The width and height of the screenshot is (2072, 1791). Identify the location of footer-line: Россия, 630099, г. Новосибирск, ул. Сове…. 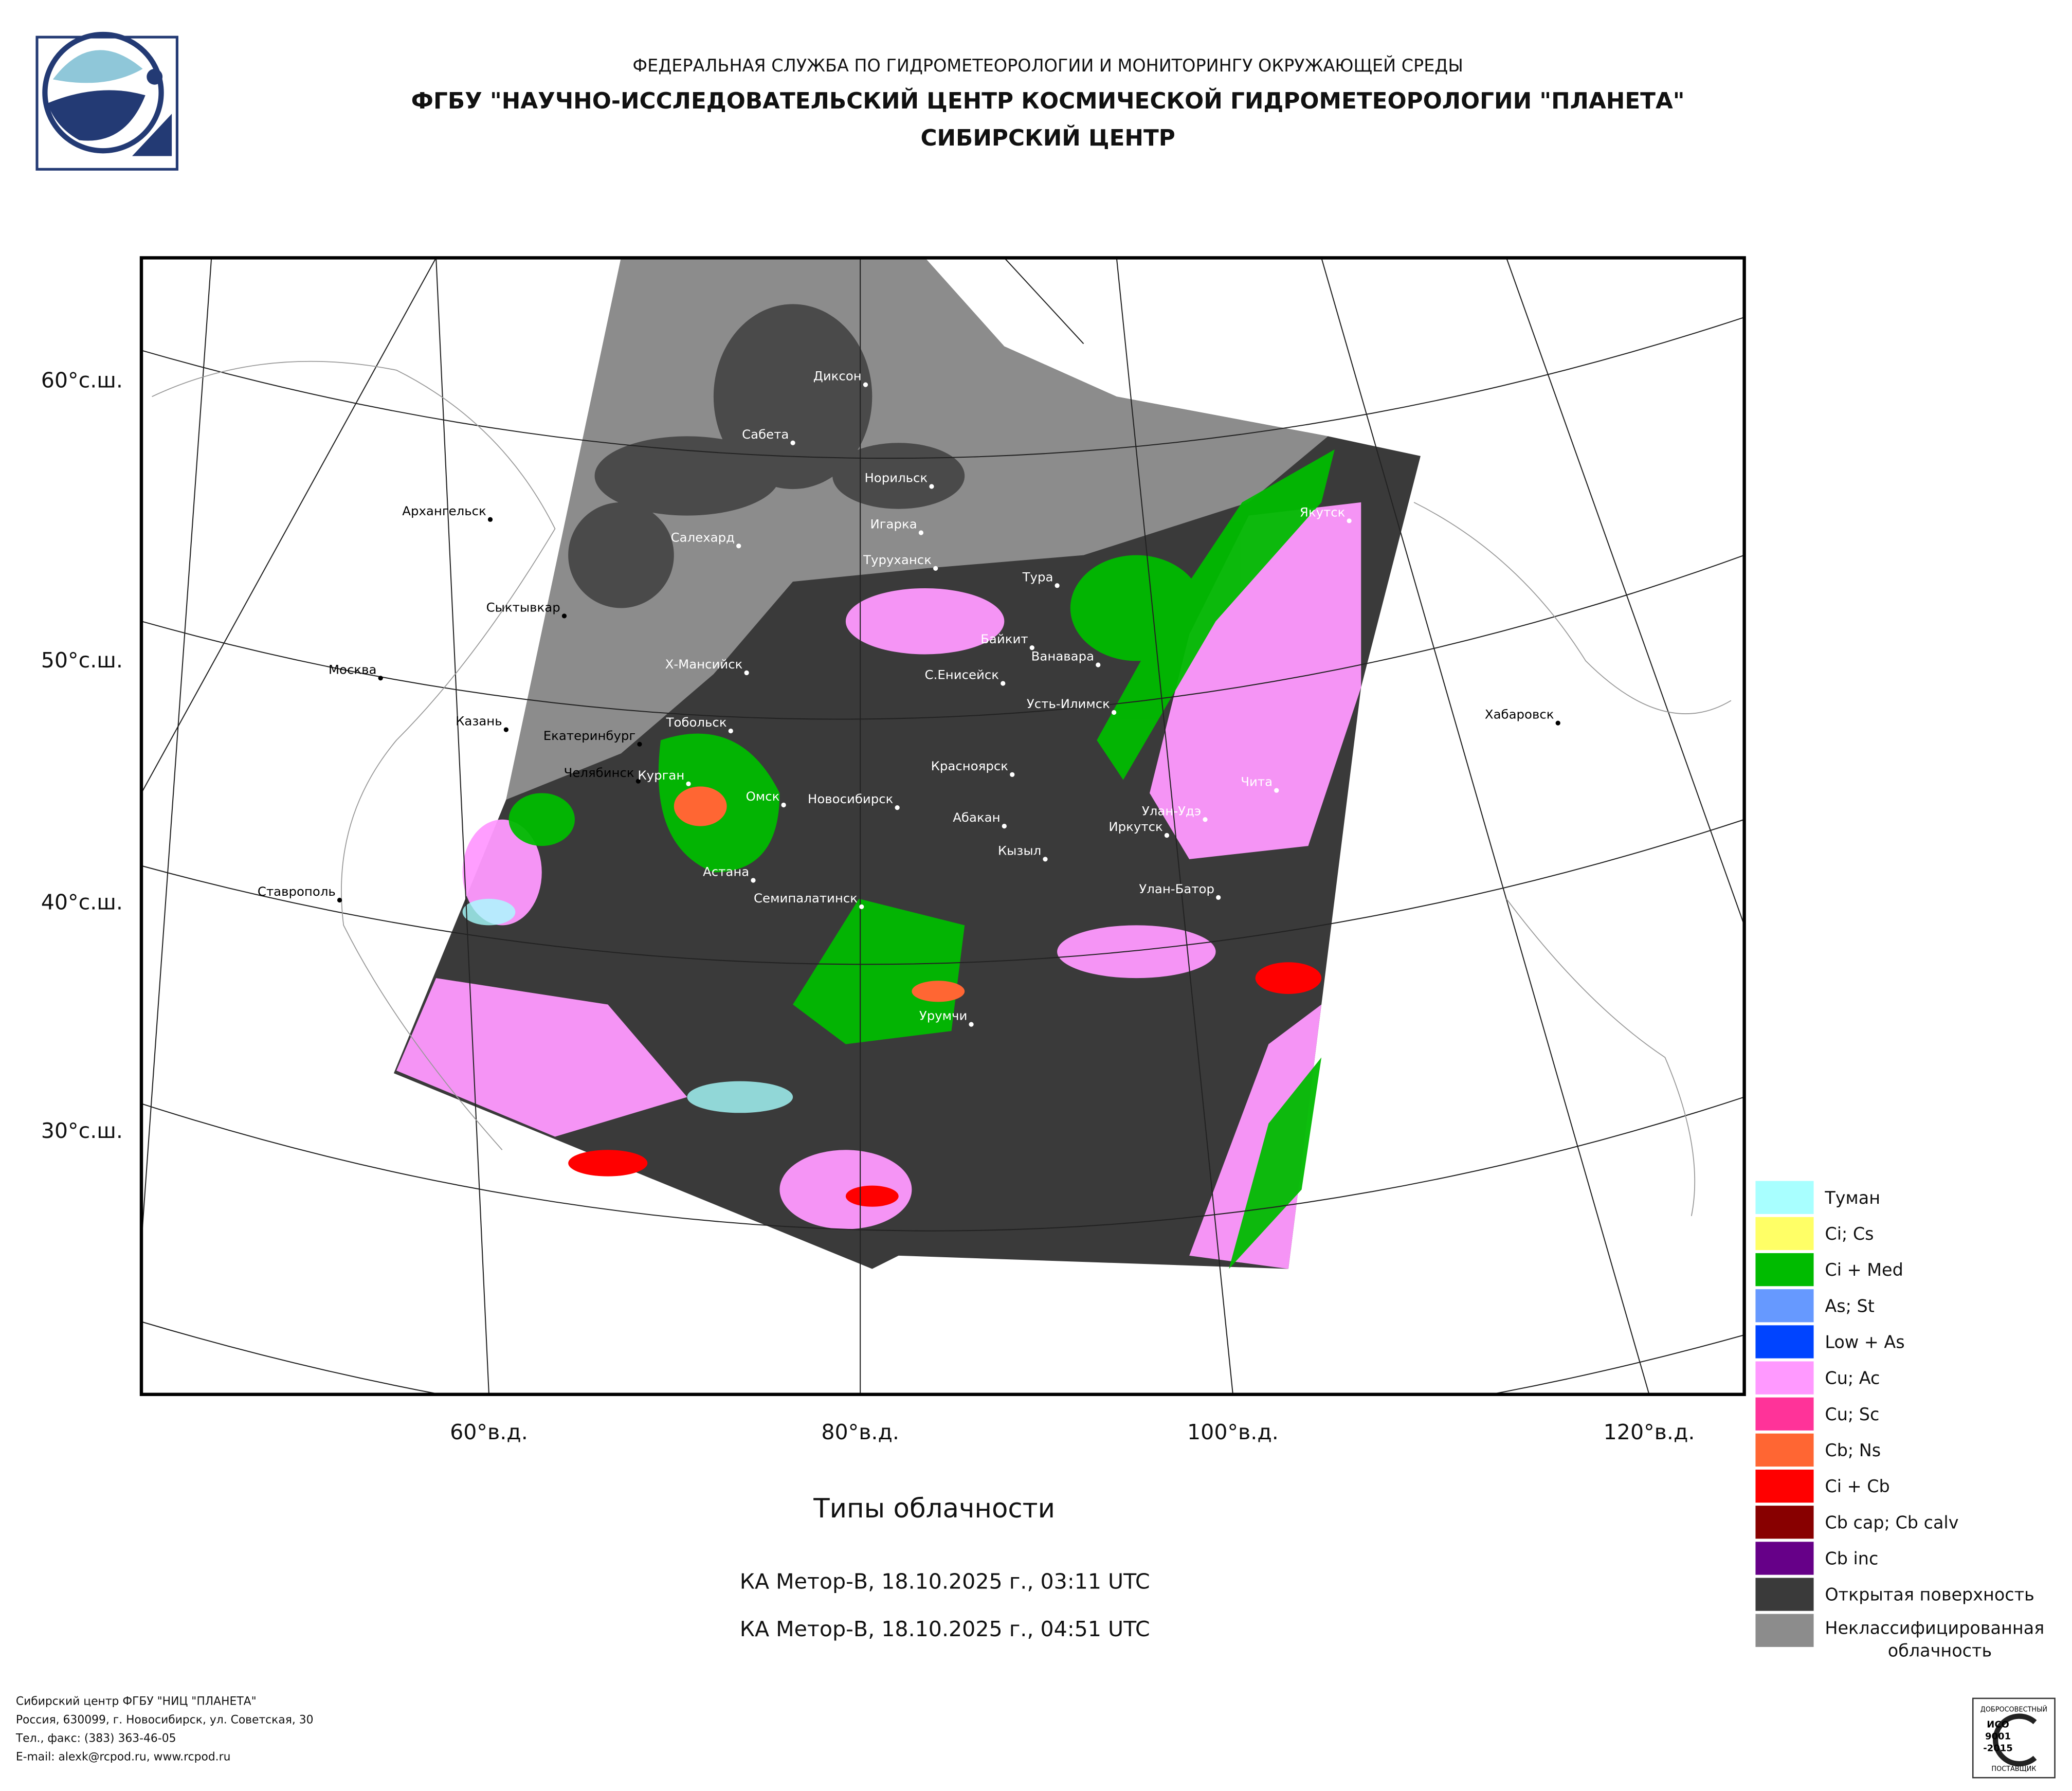
(165, 1720).